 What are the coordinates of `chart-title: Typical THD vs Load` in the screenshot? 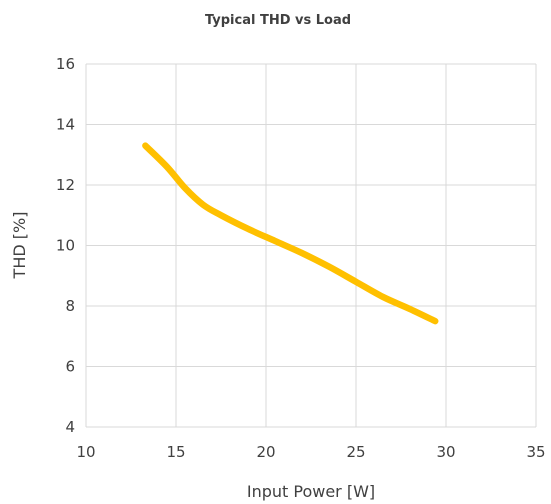 It's located at (278, 20).